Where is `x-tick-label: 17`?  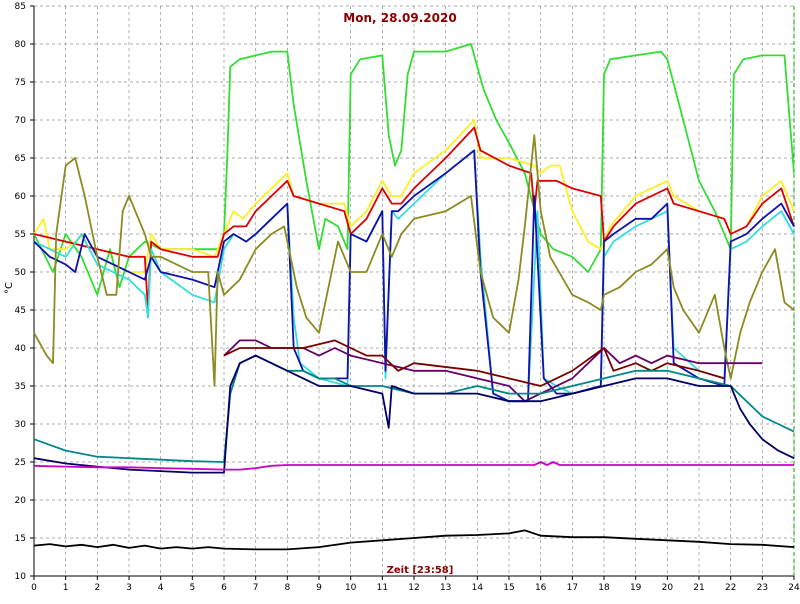
x-tick-label: 17 is located at coordinates (572, 588).